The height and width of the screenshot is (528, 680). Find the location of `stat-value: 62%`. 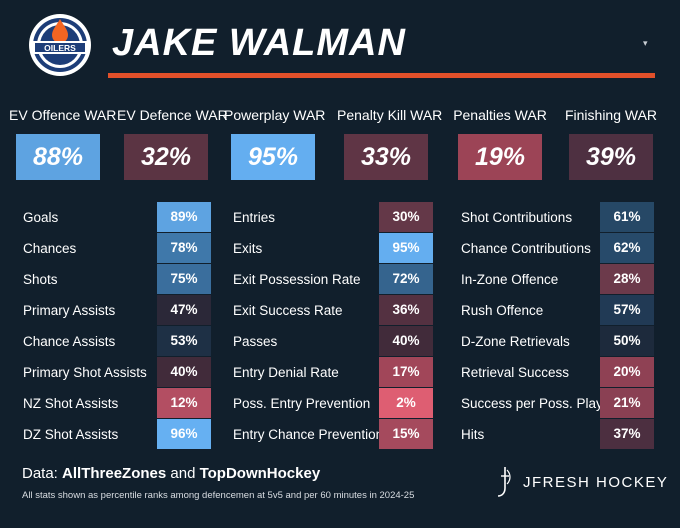

stat-value: 62% is located at coordinates (627, 248).